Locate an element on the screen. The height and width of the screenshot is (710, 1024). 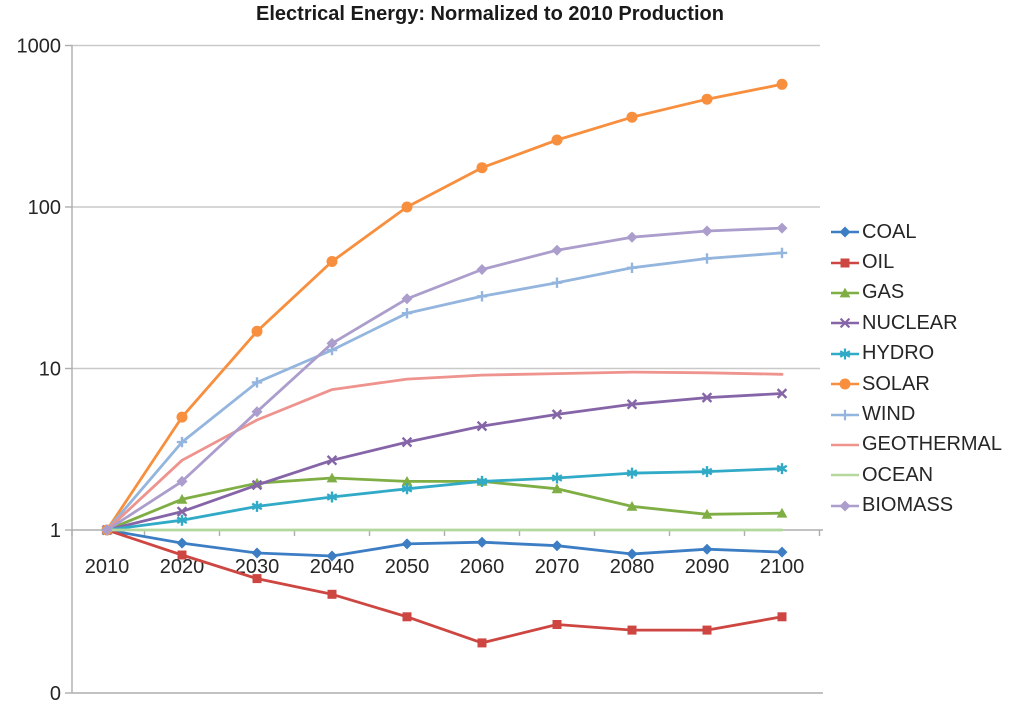
legend-item-solar: SOLAR is located at coordinates (916, 384).